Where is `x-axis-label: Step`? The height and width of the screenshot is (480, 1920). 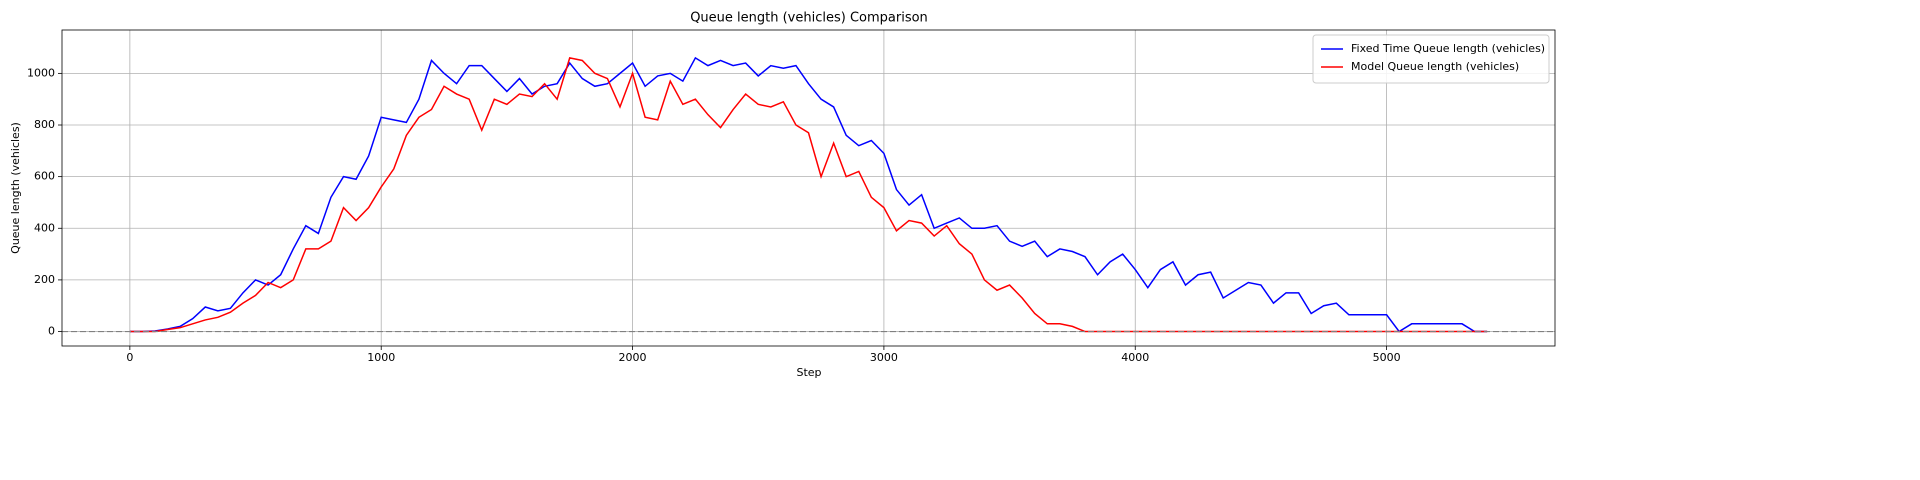
x-axis-label: Step is located at coordinates (808, 372).